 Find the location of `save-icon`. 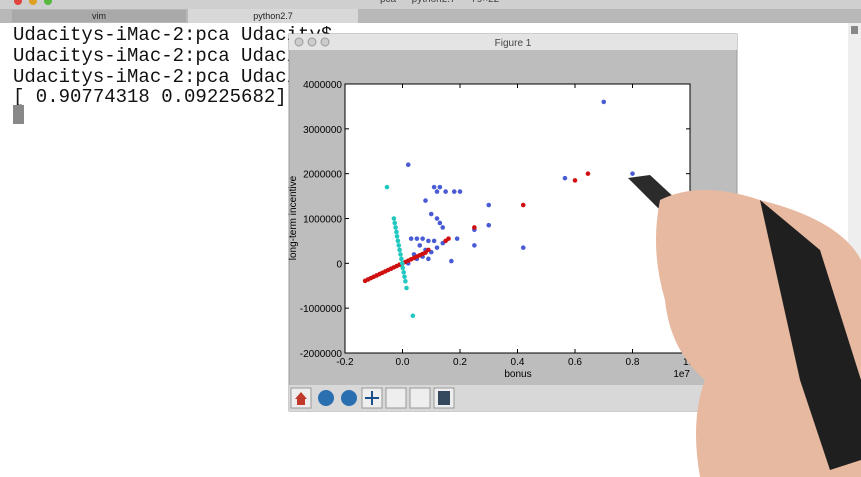

save-icon is located at coordinates (444, 398).